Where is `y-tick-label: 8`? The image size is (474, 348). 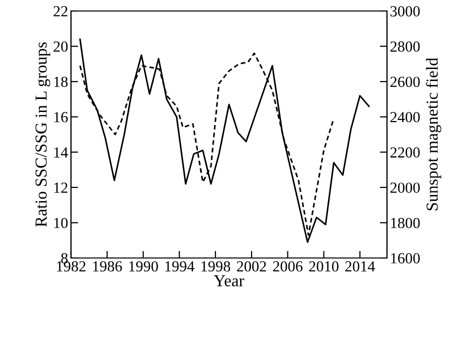 y-tick-label: 8 is located at coordinates (64, 258).